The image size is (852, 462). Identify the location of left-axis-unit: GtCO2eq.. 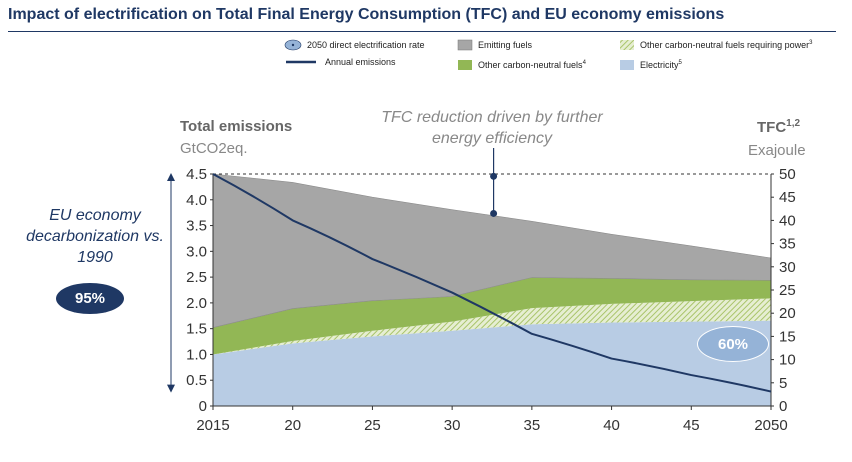
(214, 148).